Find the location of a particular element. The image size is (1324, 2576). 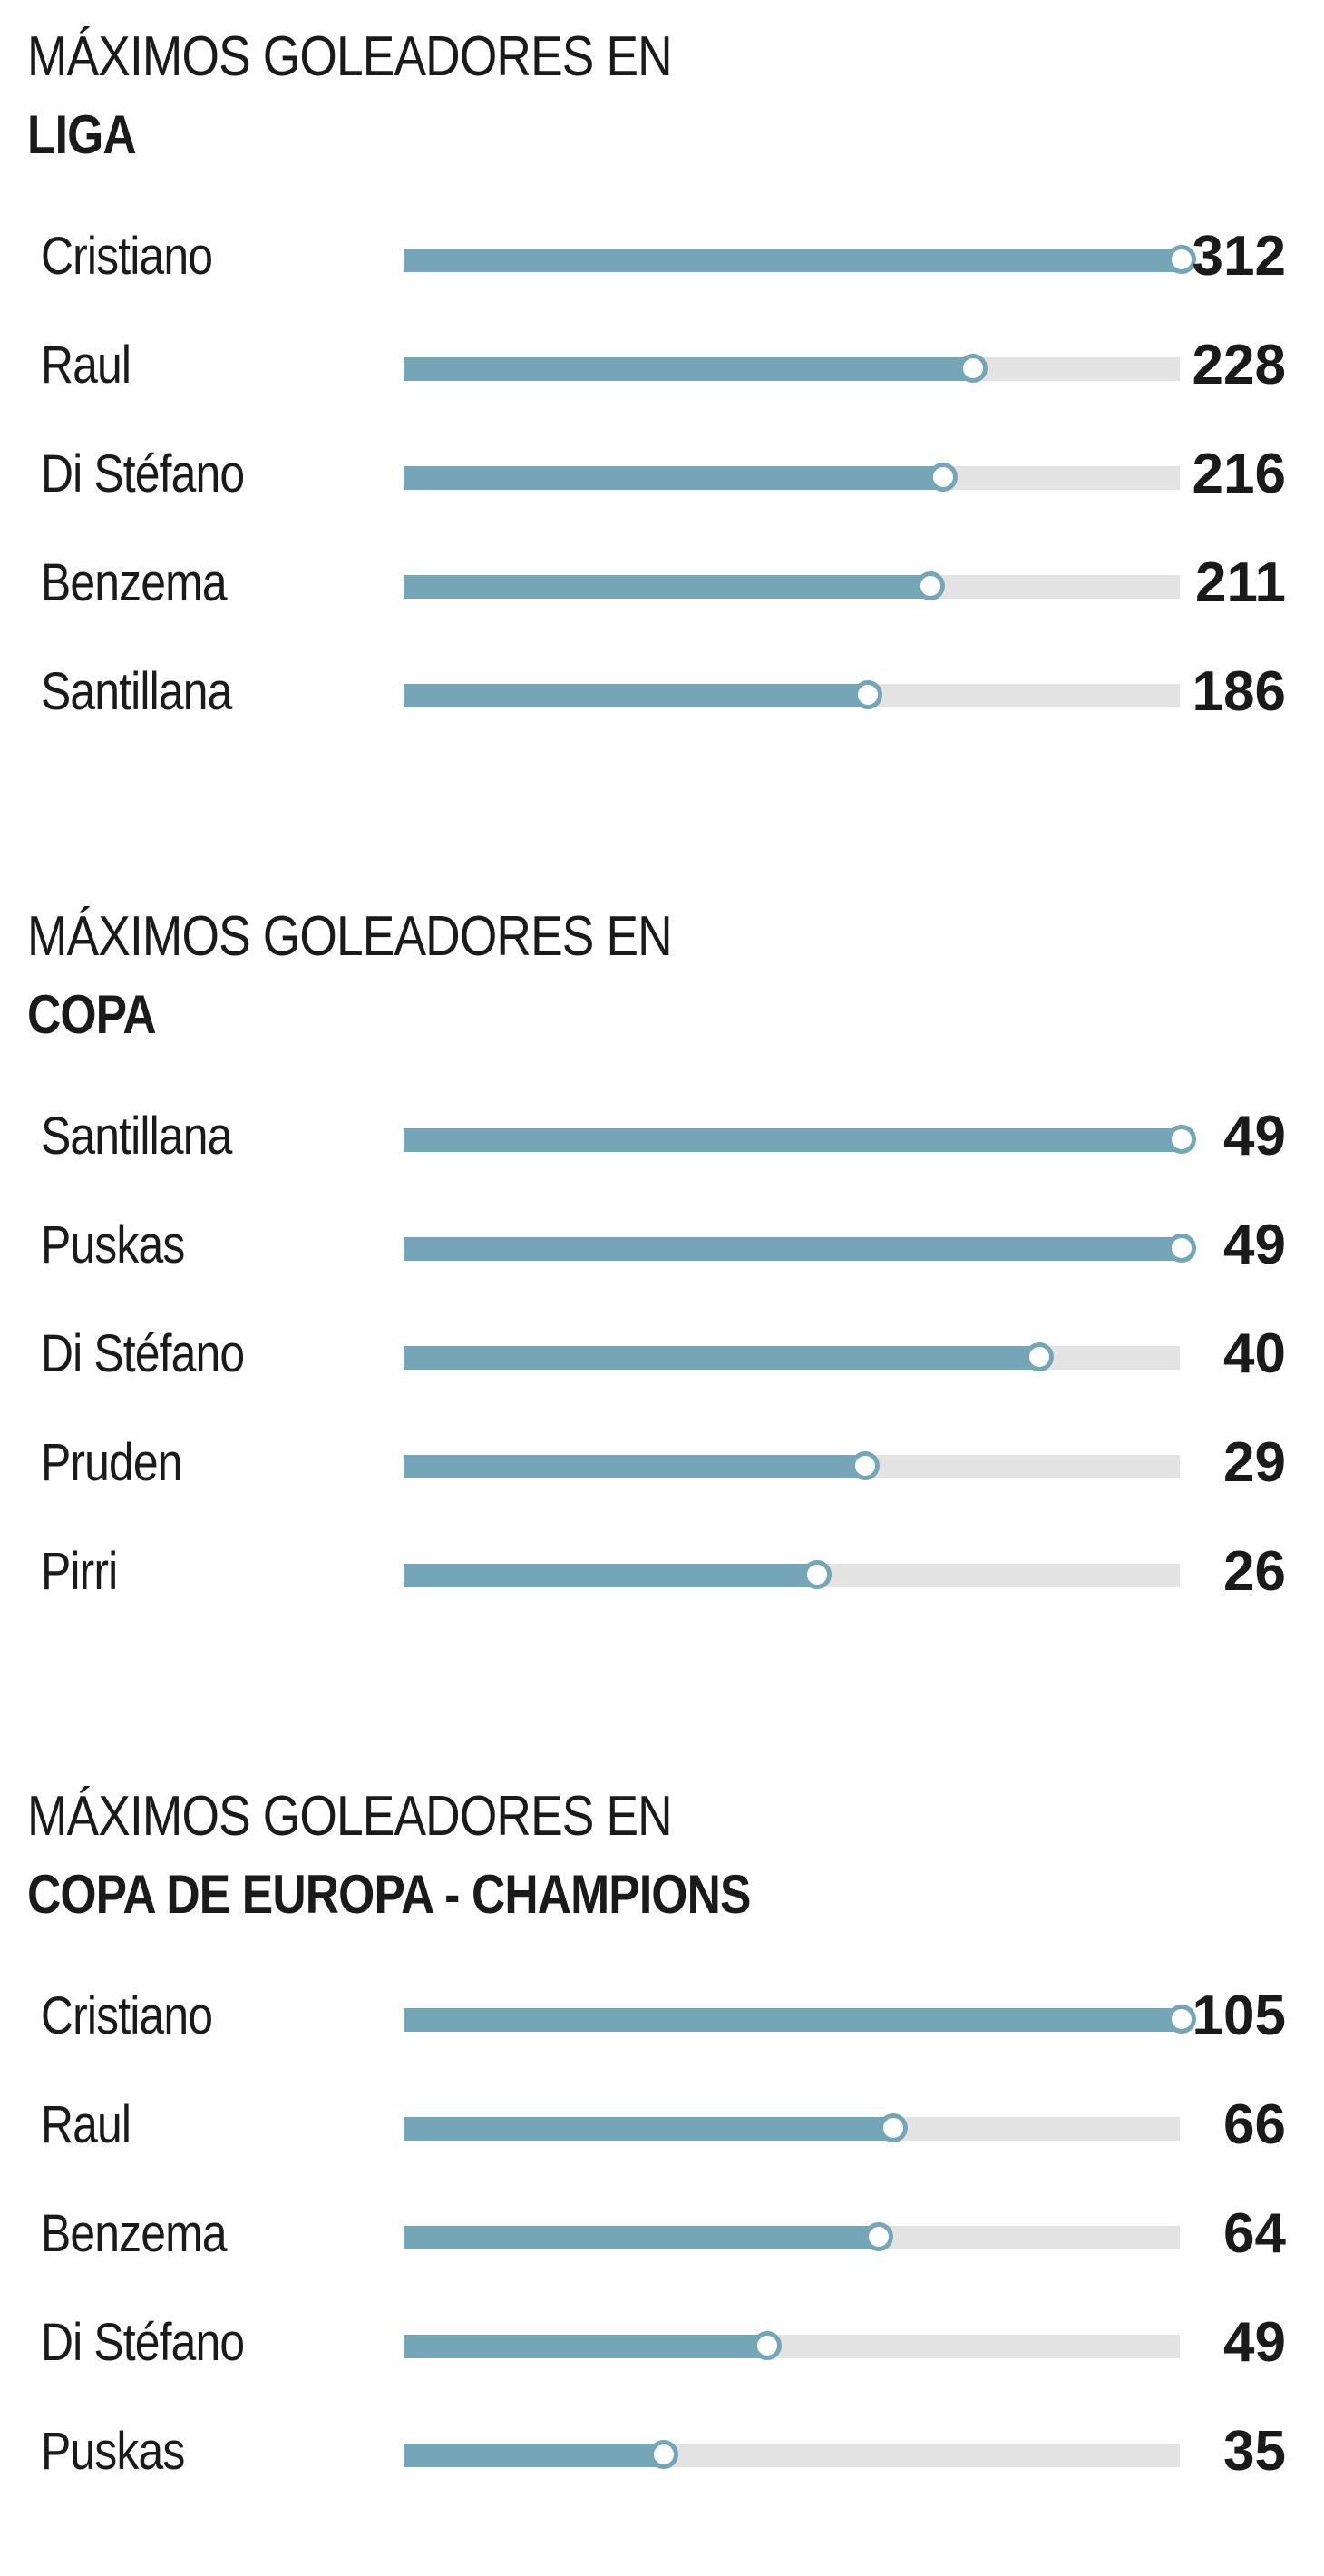

value-label: 186 is located at coordinates (1239, 691).